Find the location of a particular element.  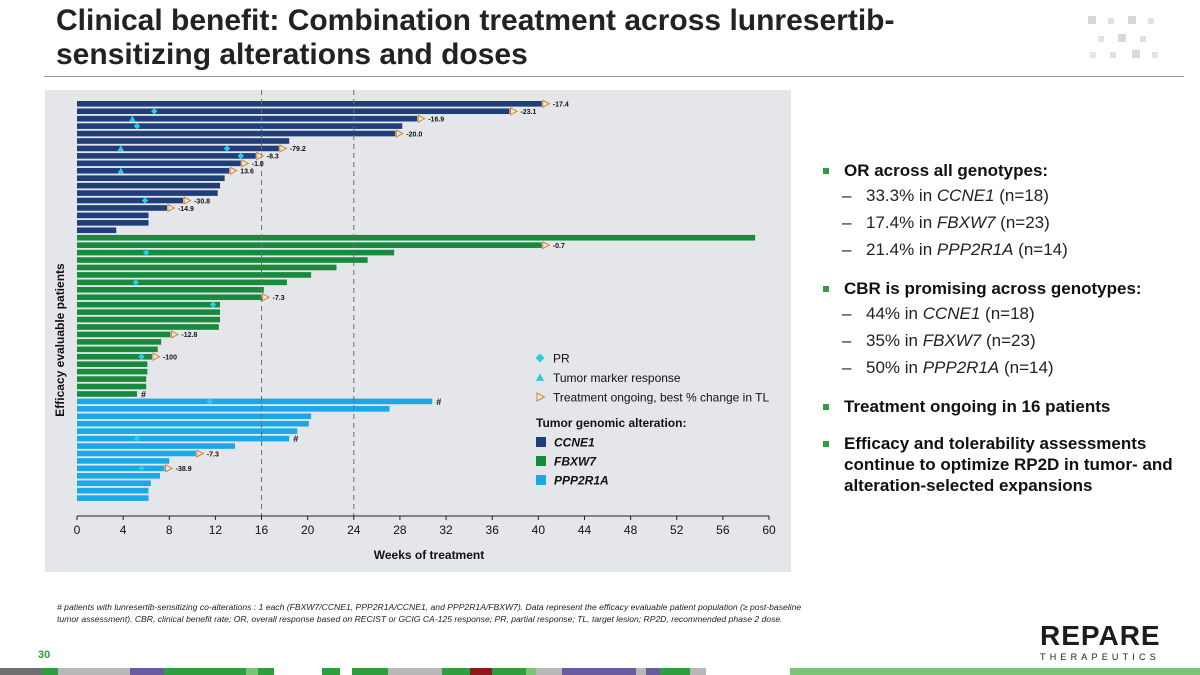

company-logo: REPARE THERAPEUTICS is located at coordinates (1100, 641).